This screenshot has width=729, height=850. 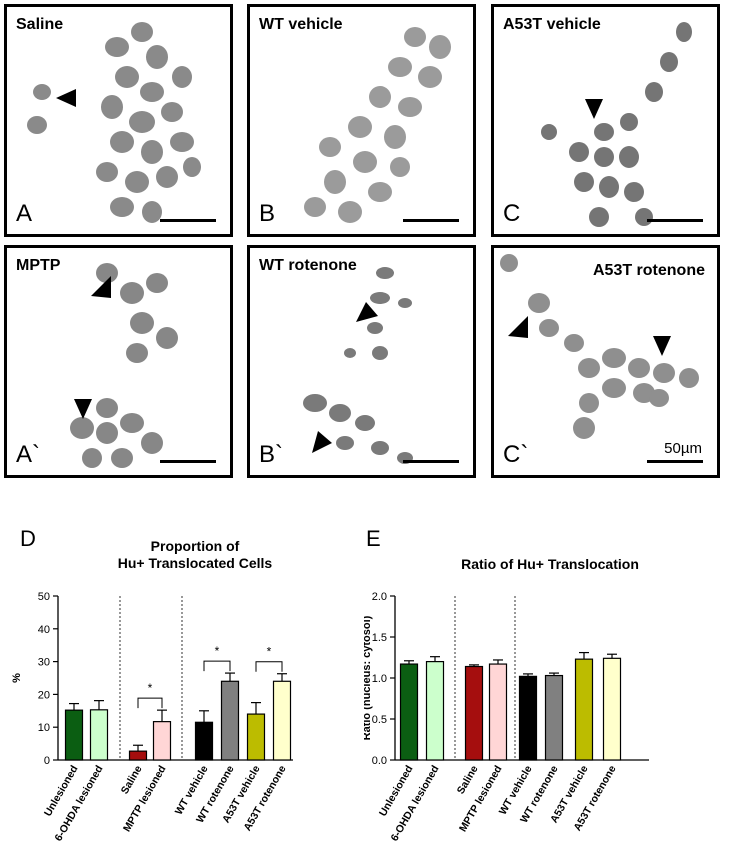 I want to click on y-tick-label: 1.0, so click(x=379, y=679).